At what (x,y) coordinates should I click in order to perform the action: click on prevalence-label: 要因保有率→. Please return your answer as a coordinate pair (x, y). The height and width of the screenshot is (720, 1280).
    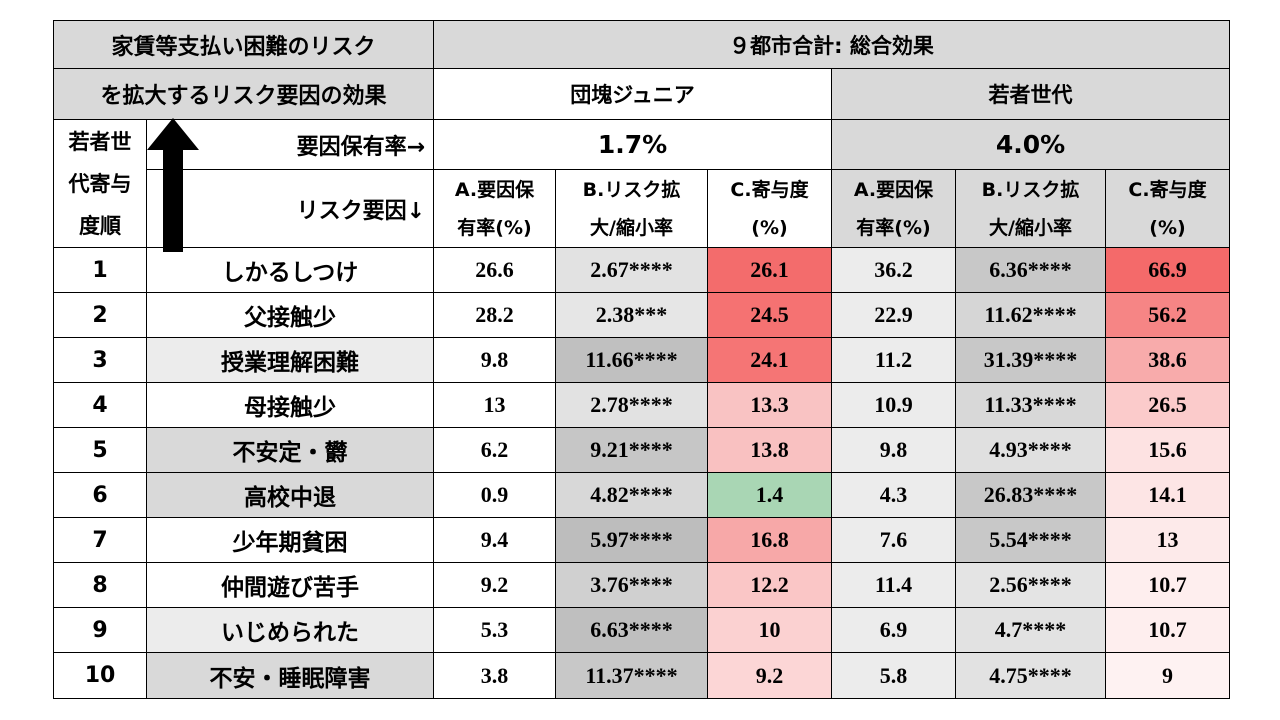
    Looking at the image, I should click on (360, 147).